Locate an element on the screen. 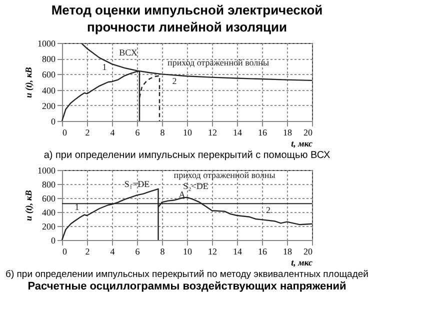 The width and height of the screenshot is (427, 320). annotation: A is located at coordinates (182, 195).